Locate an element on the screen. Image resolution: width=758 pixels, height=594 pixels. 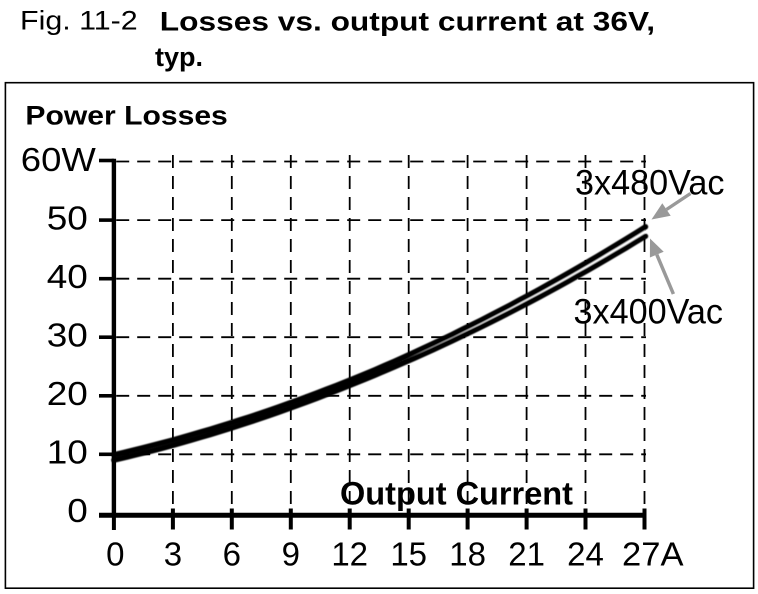
svg-text: 10 is located at coordinates (67, 452).